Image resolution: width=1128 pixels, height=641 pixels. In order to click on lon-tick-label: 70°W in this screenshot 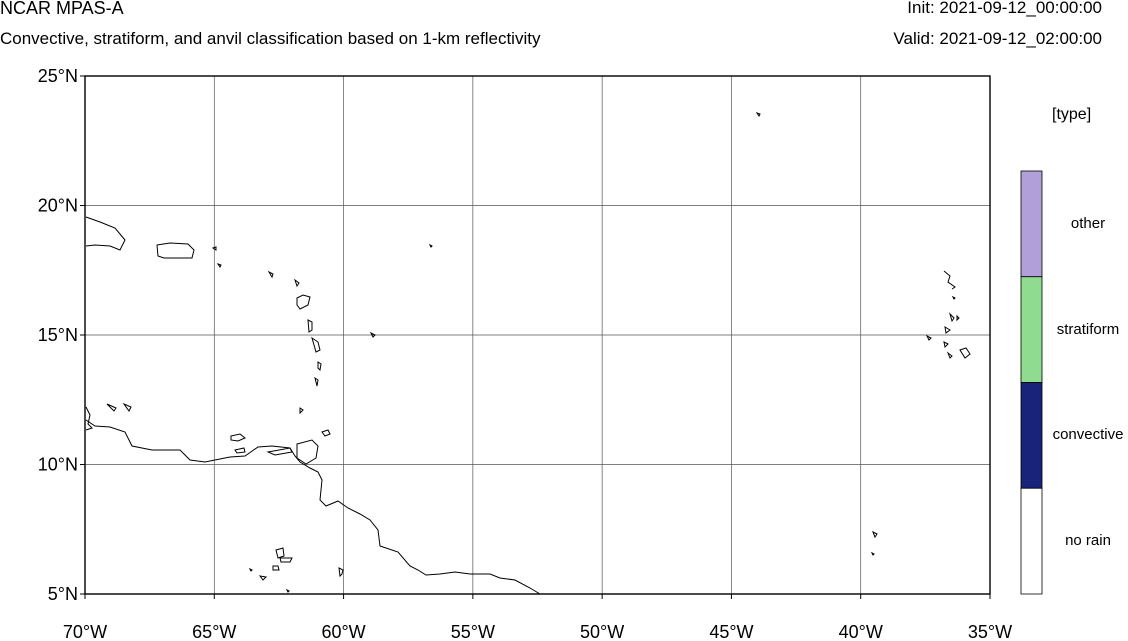, I will do `click(85, 631)`.